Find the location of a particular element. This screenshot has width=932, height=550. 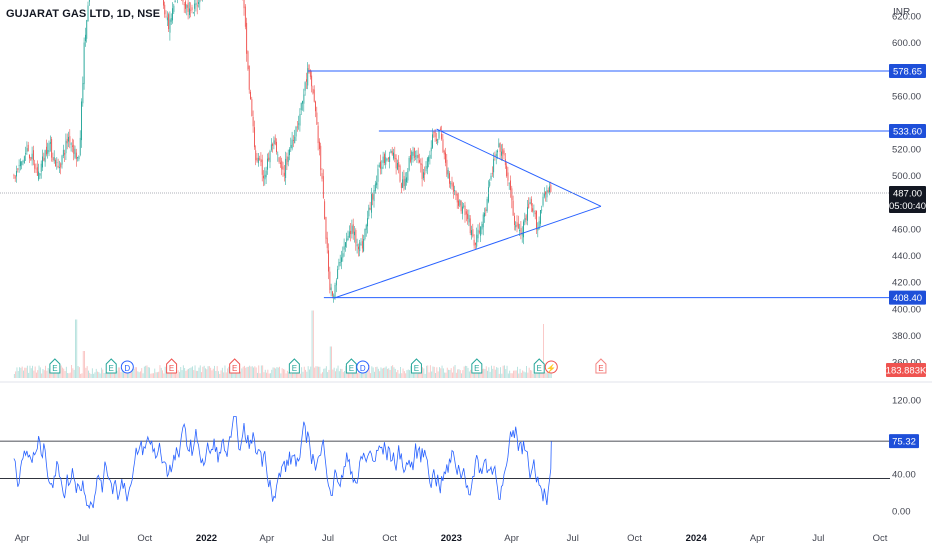

triangle-upper-line is located at coordinates (519, 167).